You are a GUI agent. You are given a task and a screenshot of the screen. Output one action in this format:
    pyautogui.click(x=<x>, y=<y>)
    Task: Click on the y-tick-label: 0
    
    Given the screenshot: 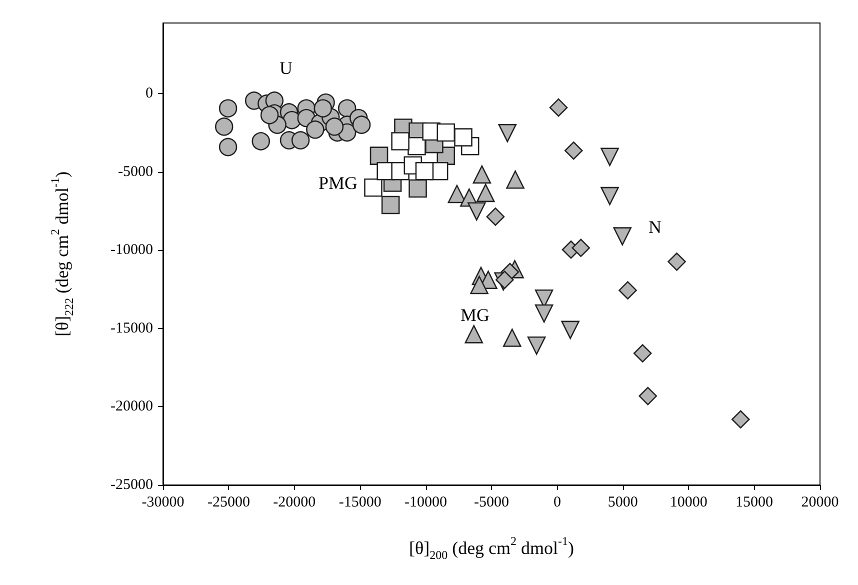 What is the action you would take?
    pyautogui.click(x=149, y=93)
    